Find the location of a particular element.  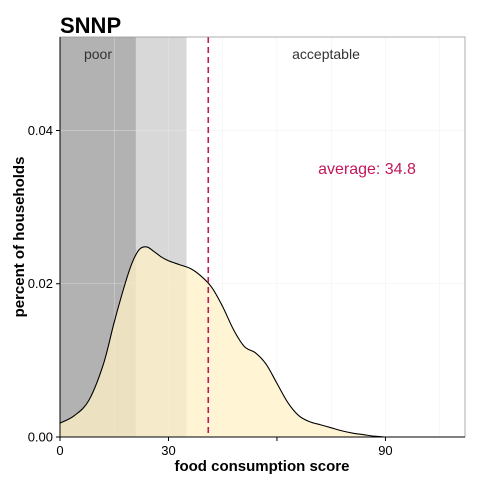

y-tick-label: 0.04 is located at coordinates (40, 130).